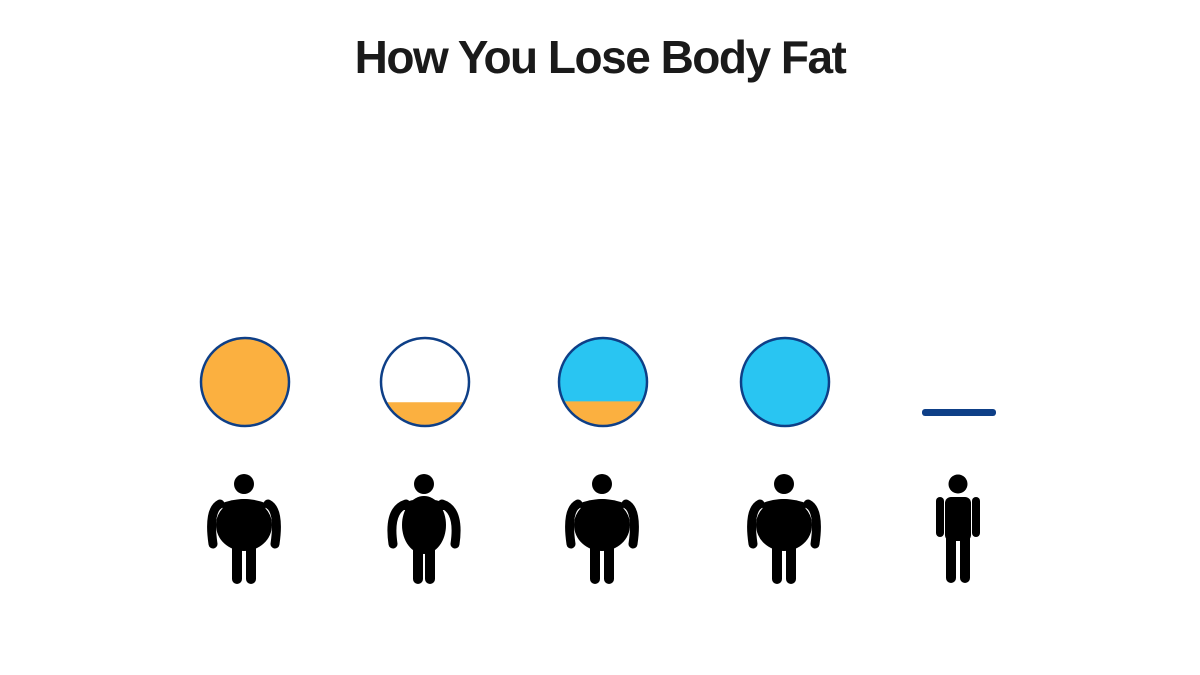 This screenshot has width=1200, height=675. Describe the element at coordinates (959, 412) in the screenshot. I see `shrunk-fat-cell-icon` at that location.